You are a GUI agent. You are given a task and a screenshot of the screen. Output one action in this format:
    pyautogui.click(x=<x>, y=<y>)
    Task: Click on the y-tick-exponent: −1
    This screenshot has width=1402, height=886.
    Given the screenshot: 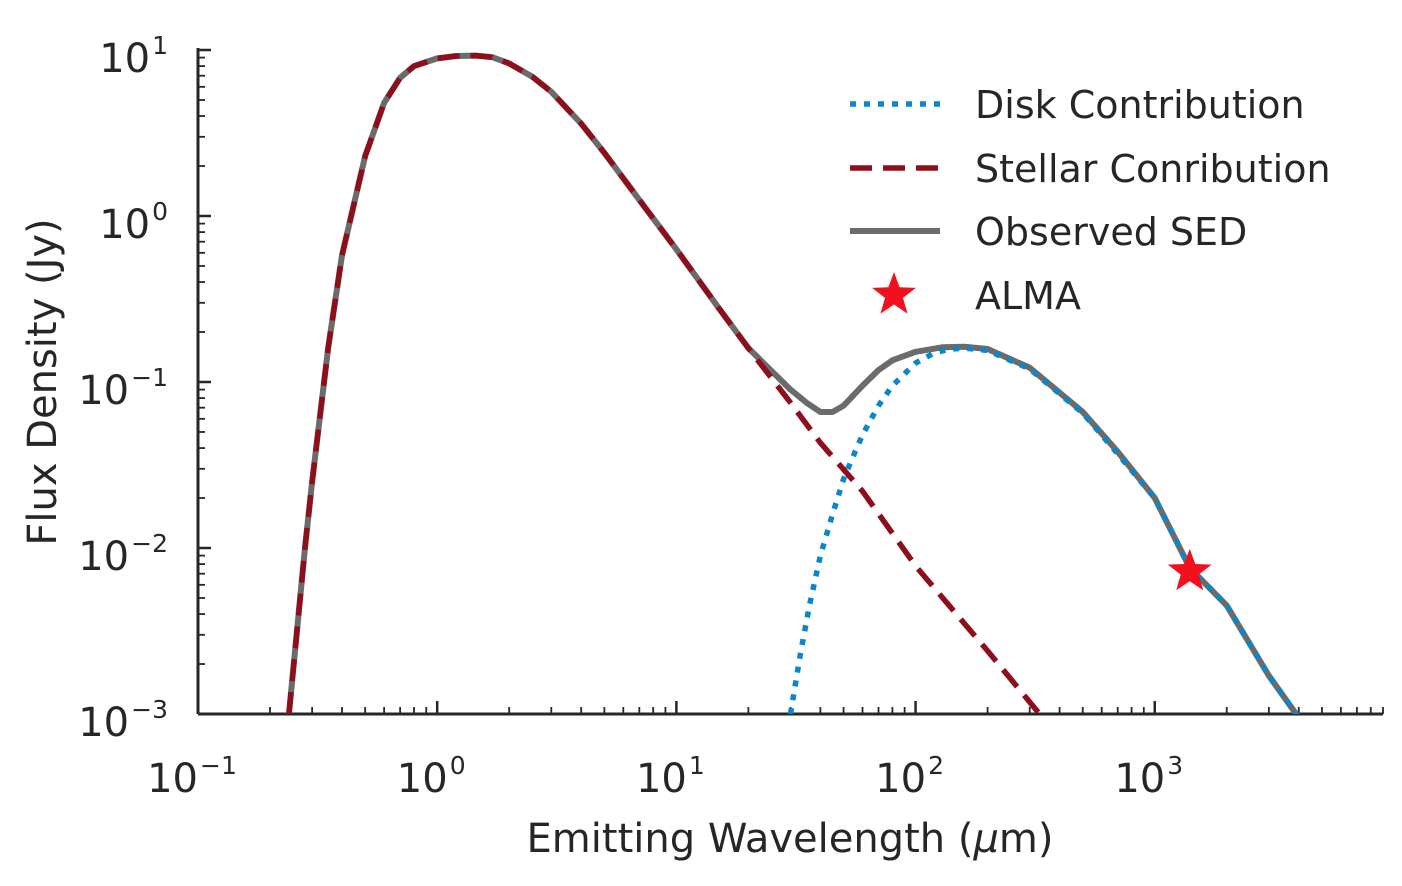 What is the action you would take?
    pyautogui.click(x=149, y=377)
    